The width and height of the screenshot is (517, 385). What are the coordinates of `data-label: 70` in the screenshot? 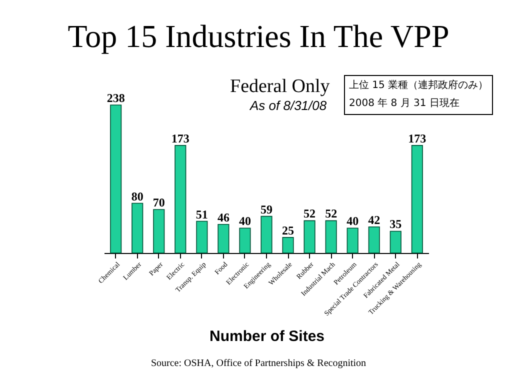 It's located at (158, 202).